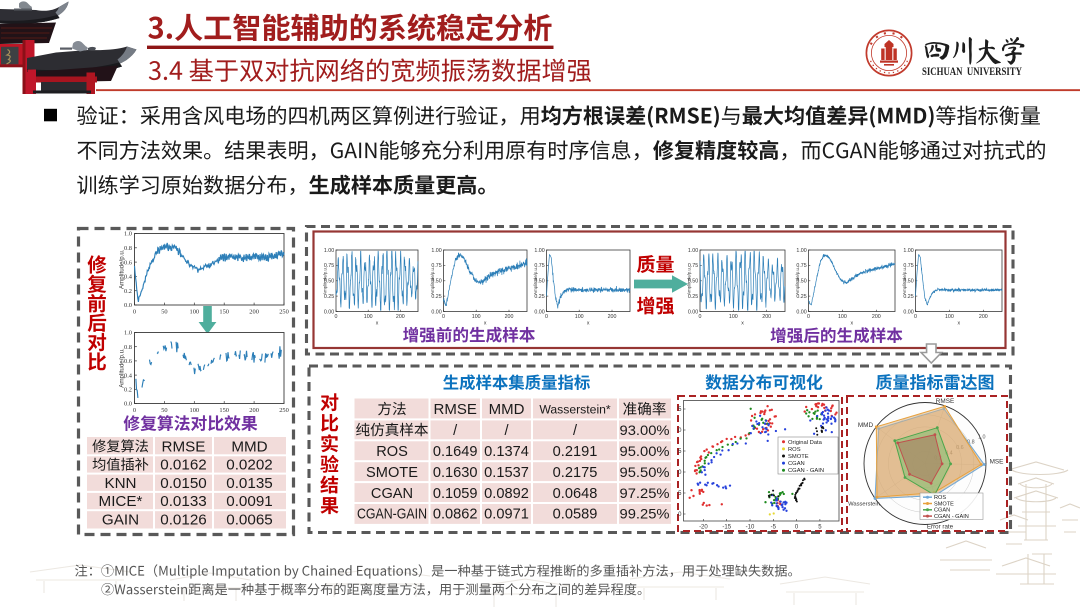 The width and height of the screenshot is (1080, 613). What do you see at coordinates (645, 515) in the screenshot?
I see `svg-text: 99.25%` at bounding box center [645, 515].